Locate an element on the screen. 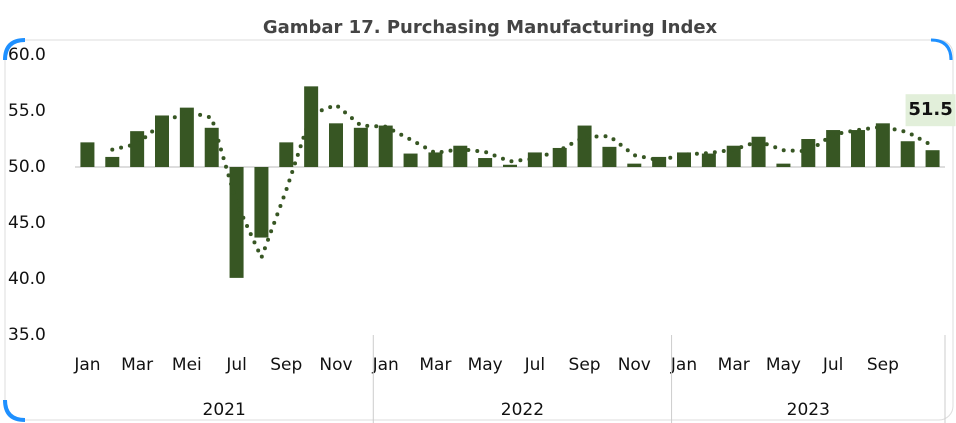 The height and width of the screenshot is (423, 956). x-tick-label: Mei is located at coordinates (187, 365).